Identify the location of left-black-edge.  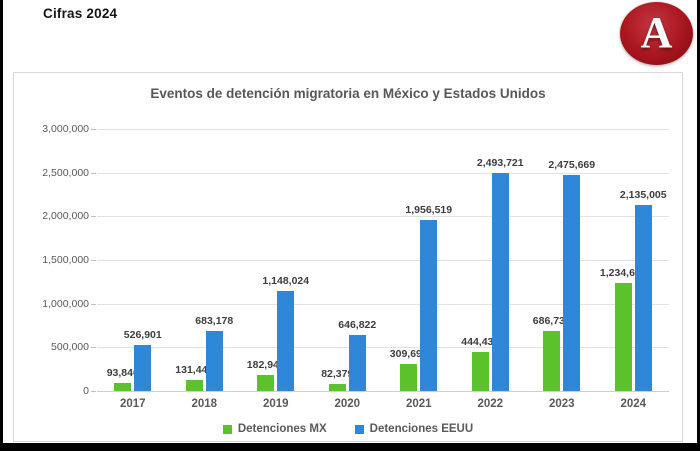
(1, 225).